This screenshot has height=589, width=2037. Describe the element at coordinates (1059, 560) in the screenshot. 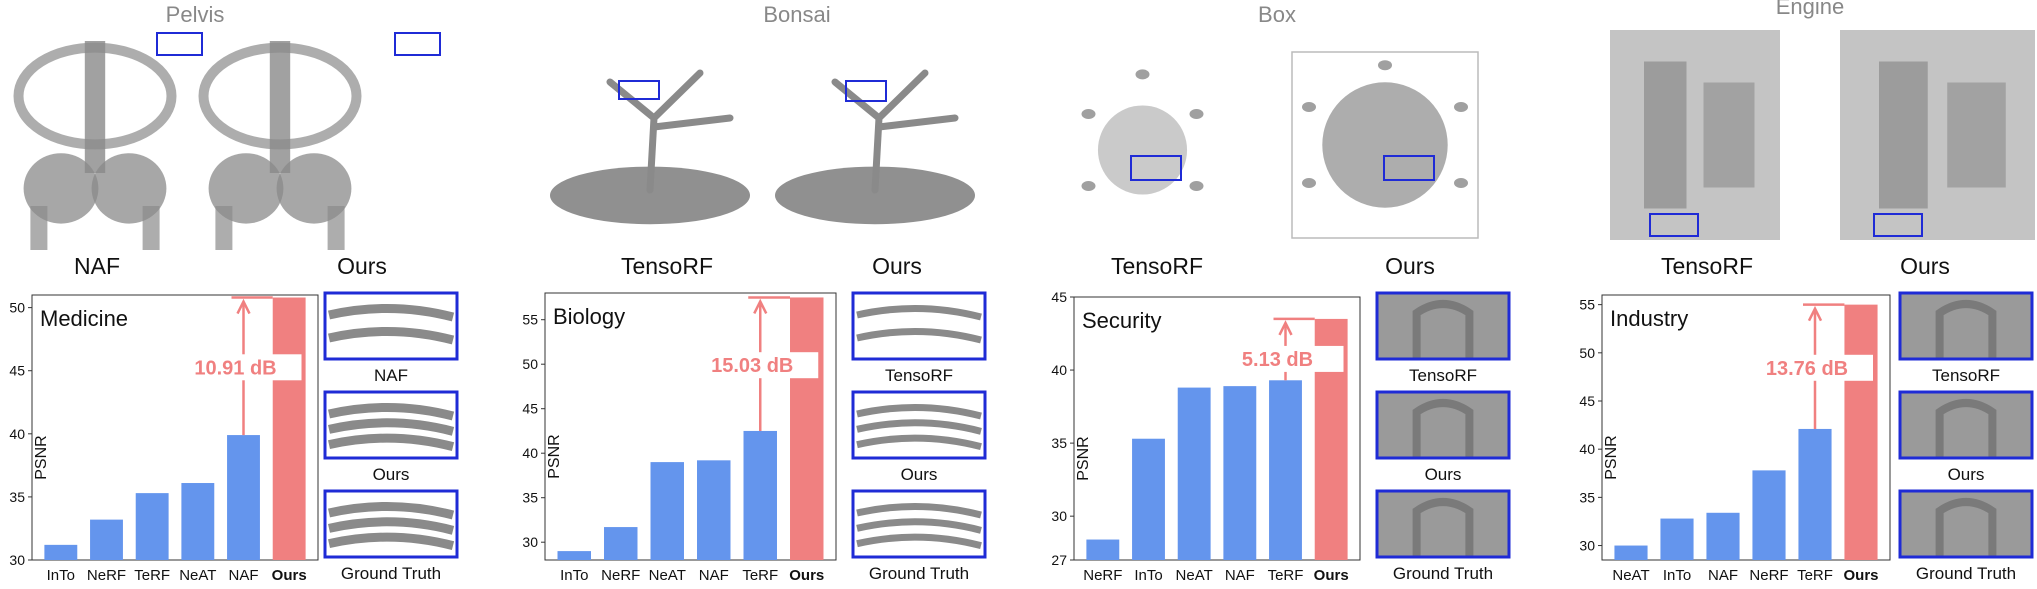

I see `y-tick-label: 27` at that location.